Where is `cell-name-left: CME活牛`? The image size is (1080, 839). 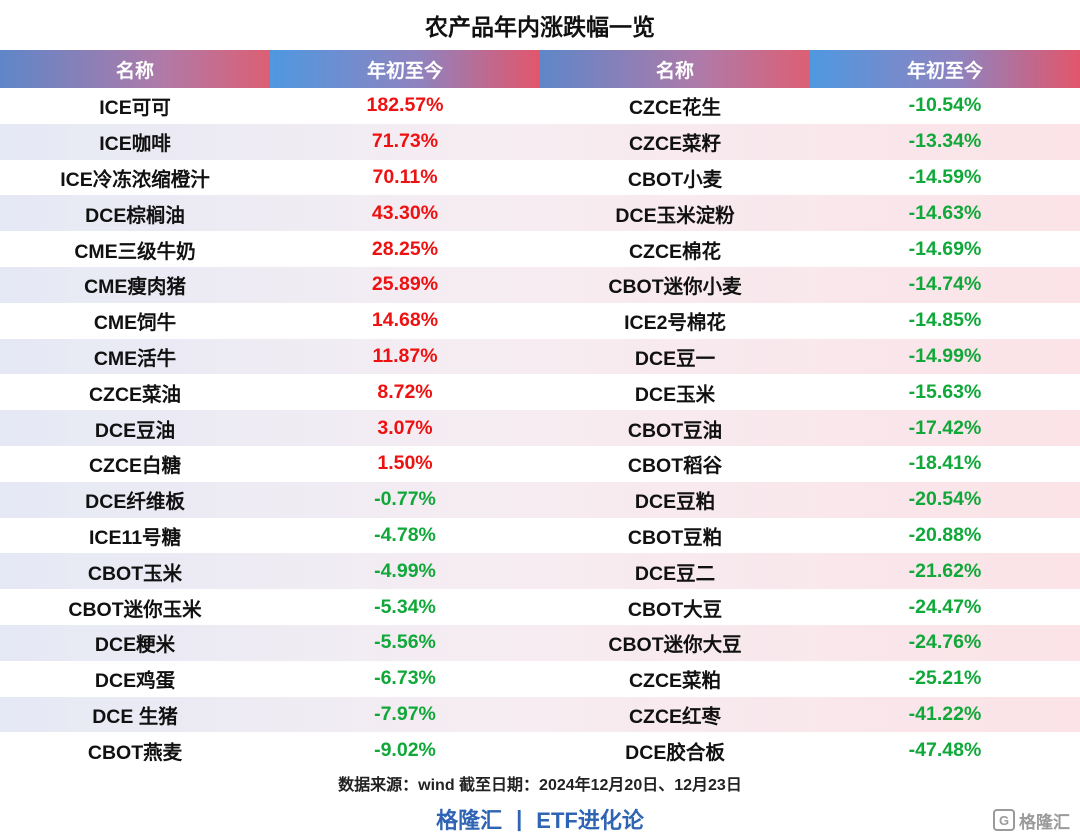
cell-name-left: CME活牛 is located at coordinates (135, 358).